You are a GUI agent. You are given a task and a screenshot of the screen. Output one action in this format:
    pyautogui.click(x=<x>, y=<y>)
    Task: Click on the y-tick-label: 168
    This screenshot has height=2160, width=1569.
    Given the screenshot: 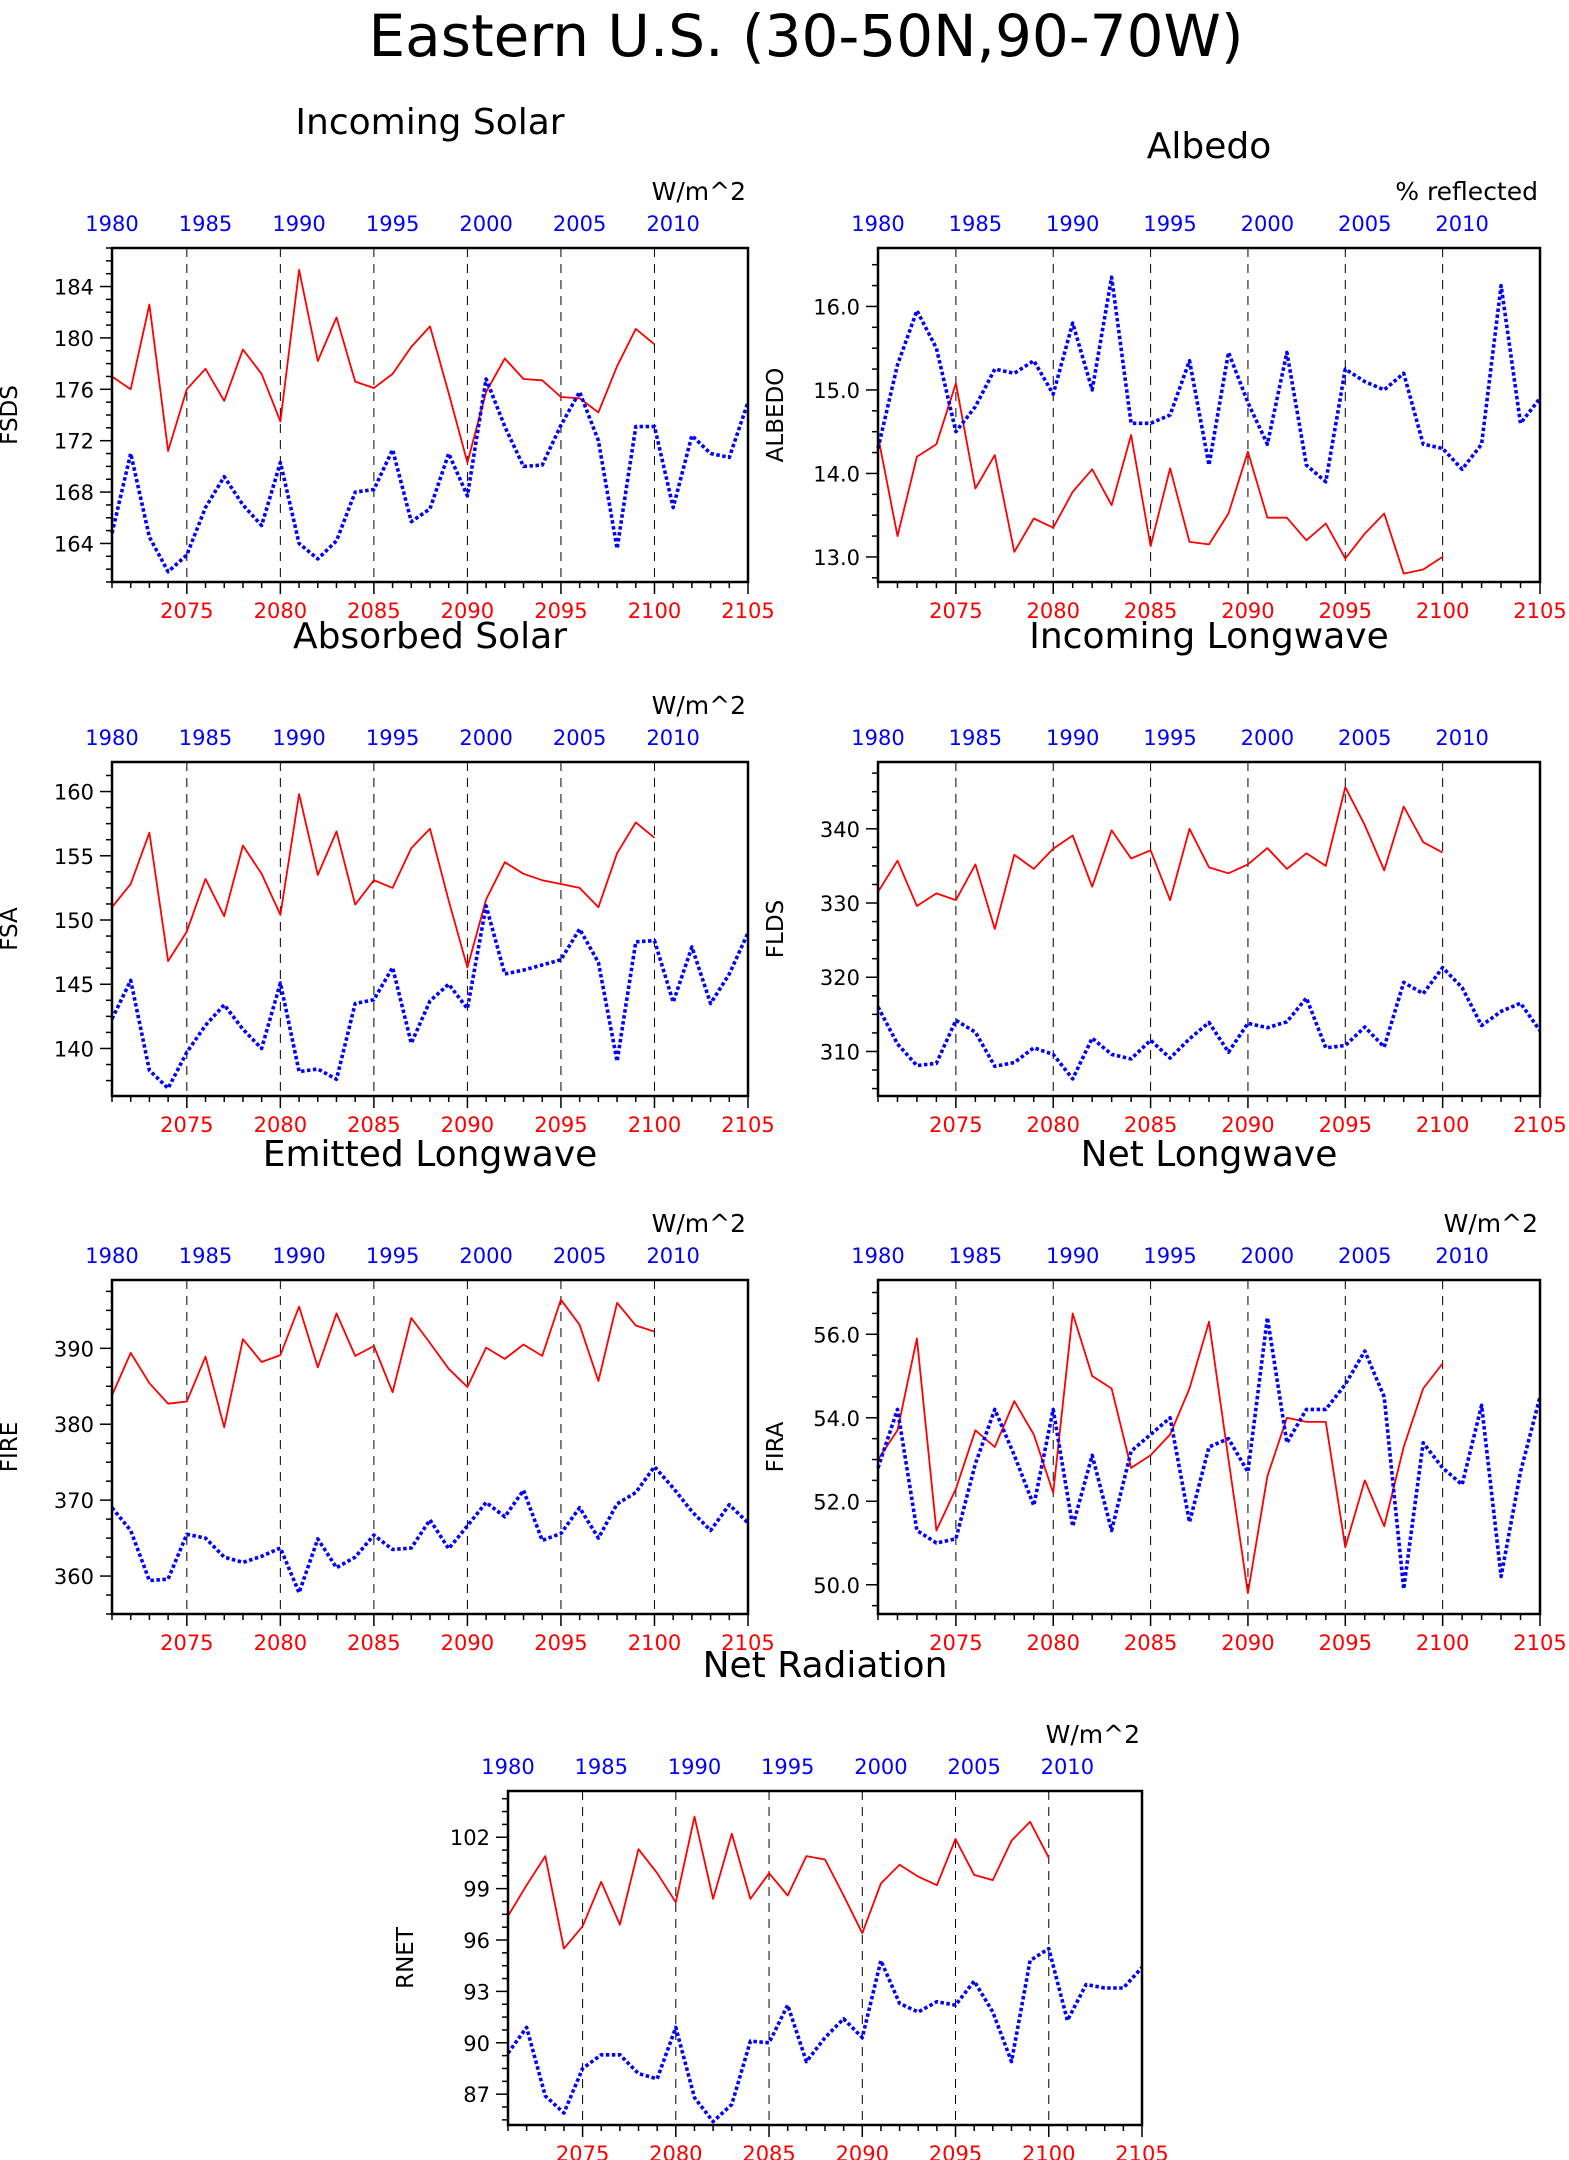 What is the action you would take?
    pyautogui.click(x=74, y=493)
    